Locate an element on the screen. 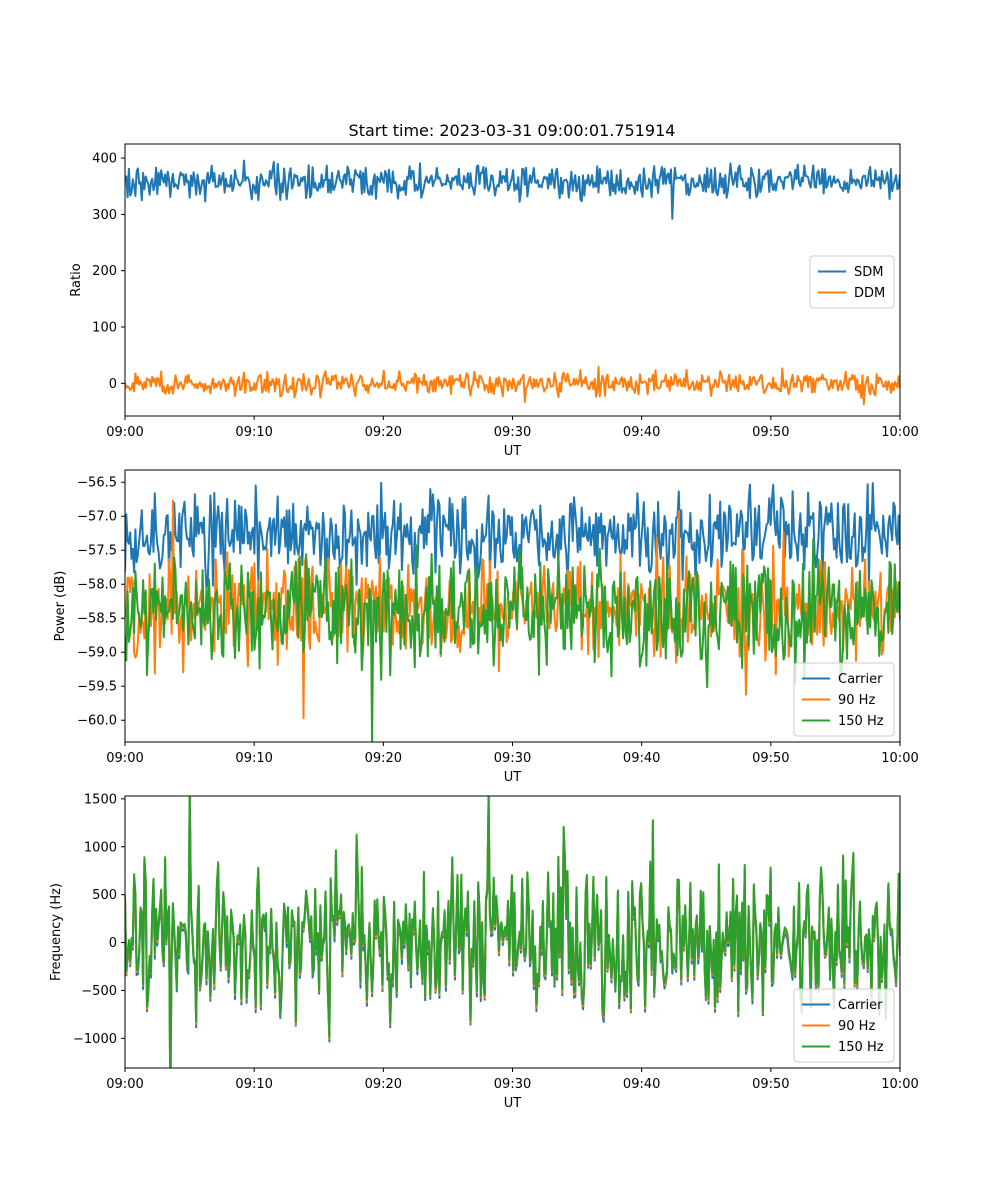  y-tick-label: −58.0 is located at coordinates (97, 585).